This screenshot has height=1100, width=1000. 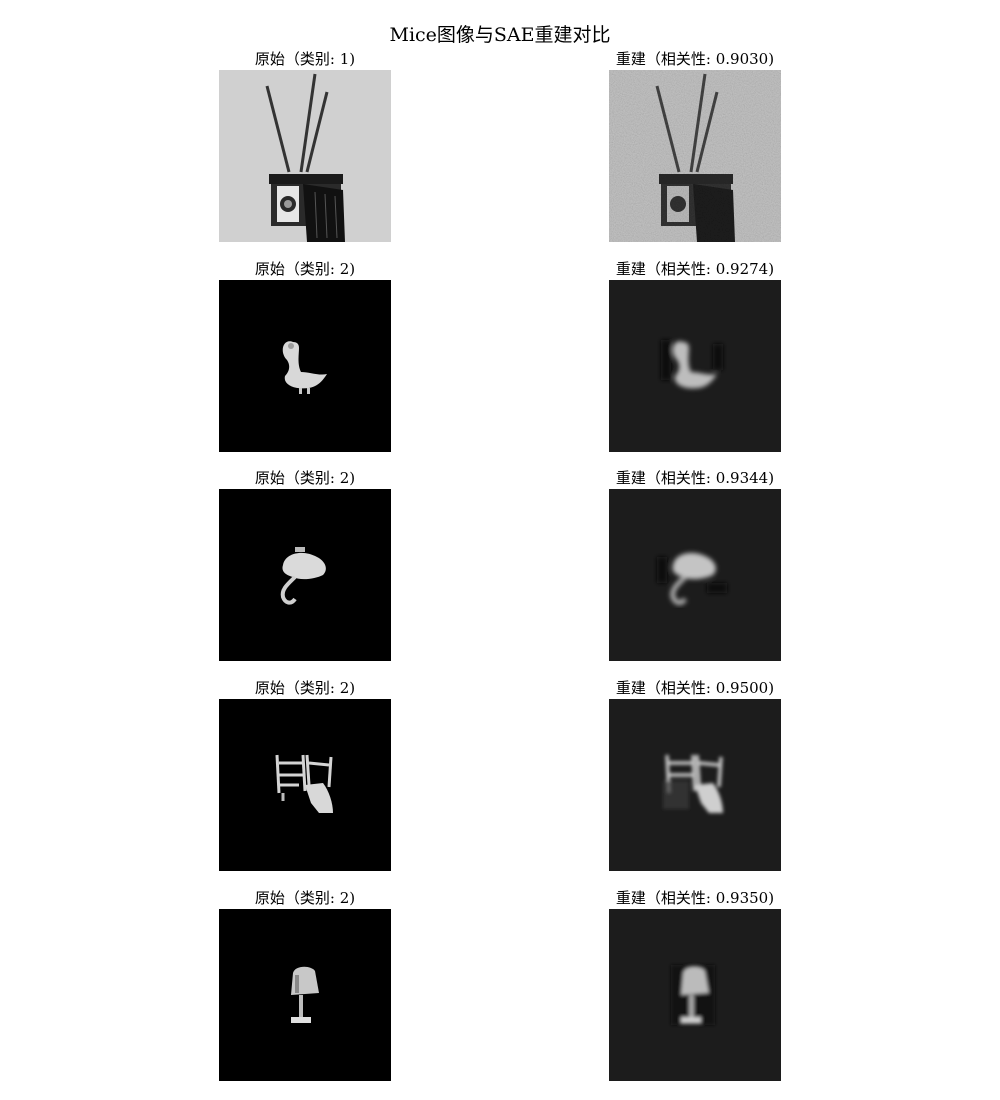 What do you see at coordinates (500, 35) in the screenshot?
I see `figure-title: Mice图像与SAE重建对比` at bounding box center [500, 35].